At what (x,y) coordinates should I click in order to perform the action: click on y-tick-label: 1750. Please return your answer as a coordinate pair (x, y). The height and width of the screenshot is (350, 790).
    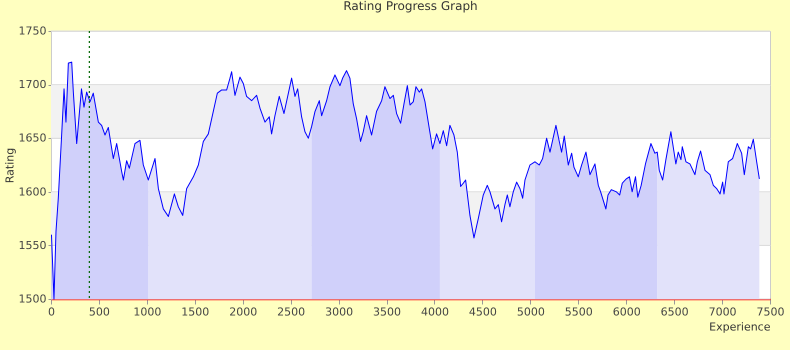
    Looking at the image, I should click on (32, 31).